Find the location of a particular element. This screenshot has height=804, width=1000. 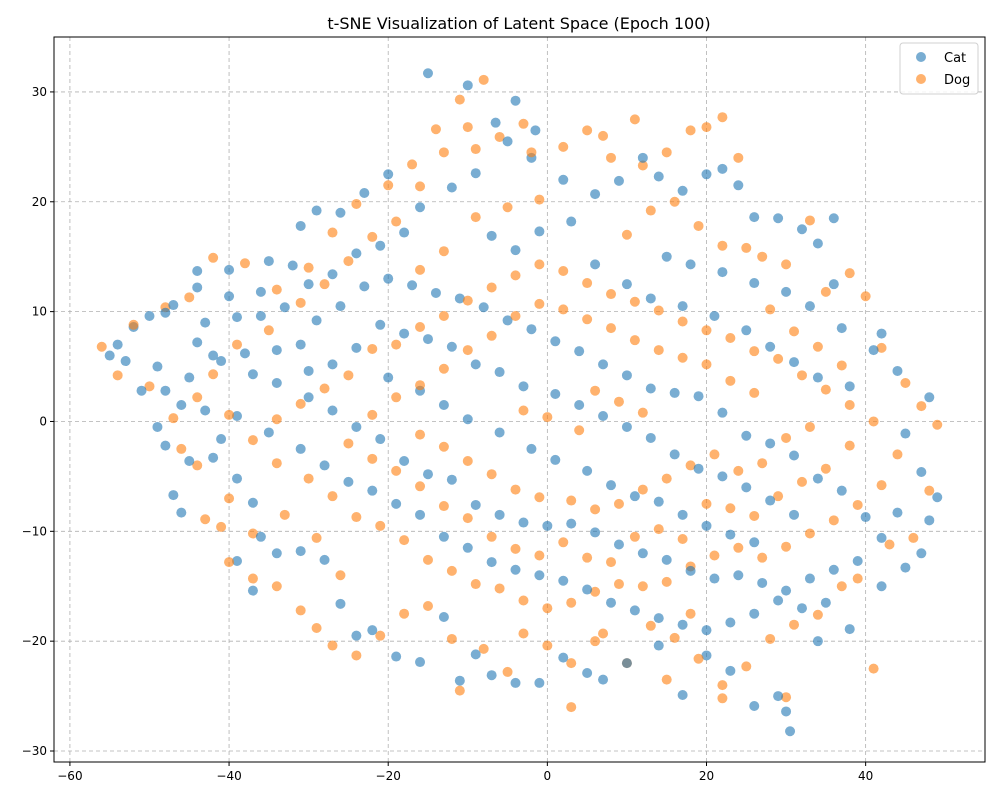

x-tick-label: 40 is located at coordinates (865, 776).